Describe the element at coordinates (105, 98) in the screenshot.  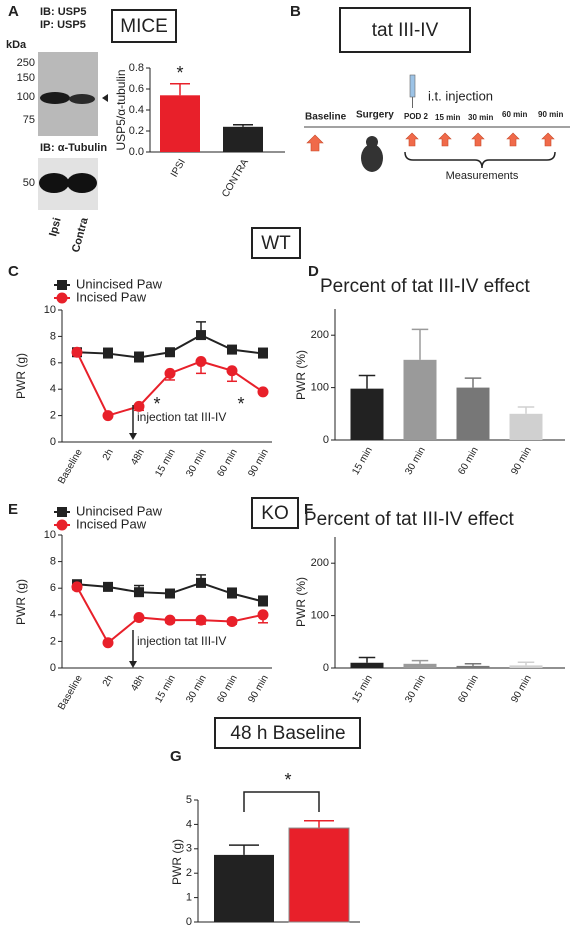
I see `band-arrow` at that location.